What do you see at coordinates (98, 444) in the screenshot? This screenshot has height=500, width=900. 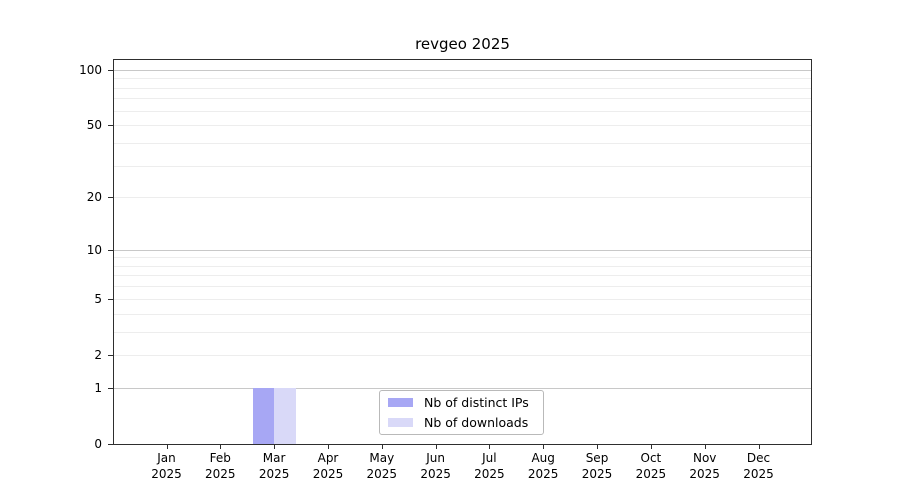 I see `y-tick-label: 0` at bounding box center [98, 444].